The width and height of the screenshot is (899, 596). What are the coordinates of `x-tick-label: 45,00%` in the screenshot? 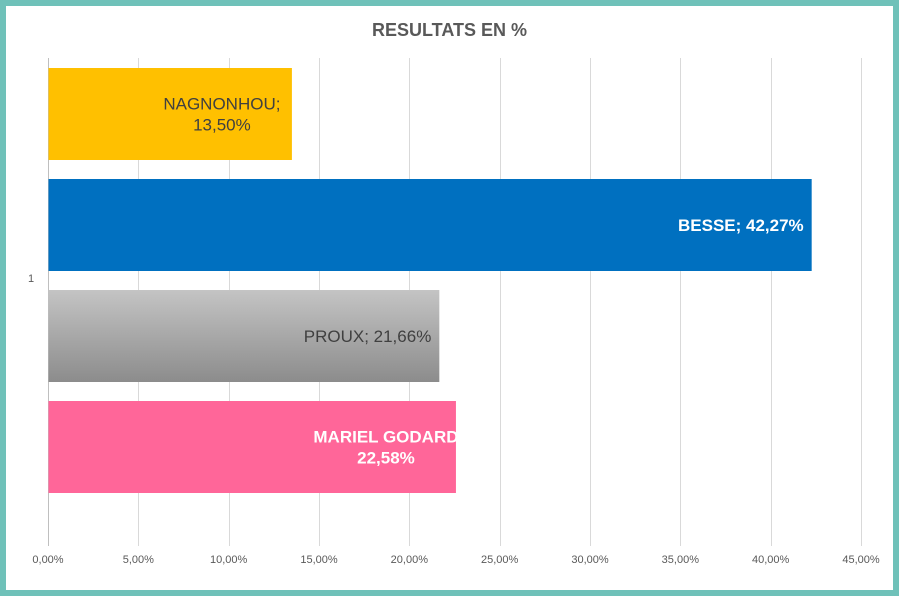 It's located at (861, 560).